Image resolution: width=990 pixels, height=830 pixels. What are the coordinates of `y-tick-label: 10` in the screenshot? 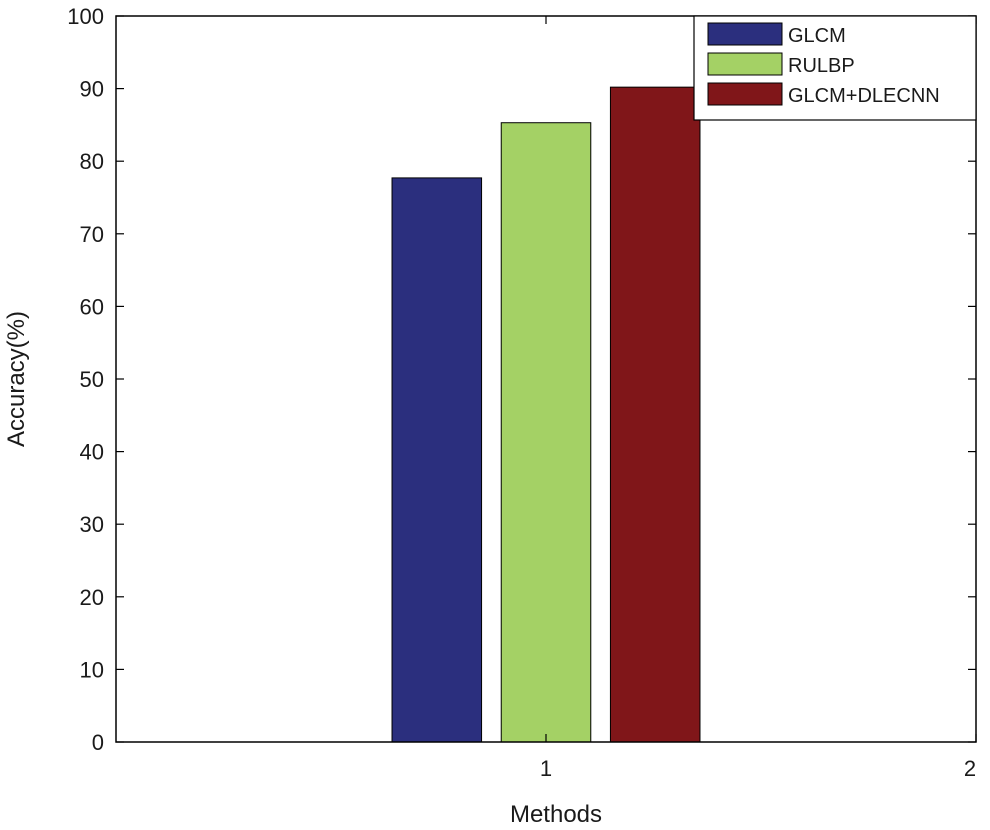 It's located at (92, 669).